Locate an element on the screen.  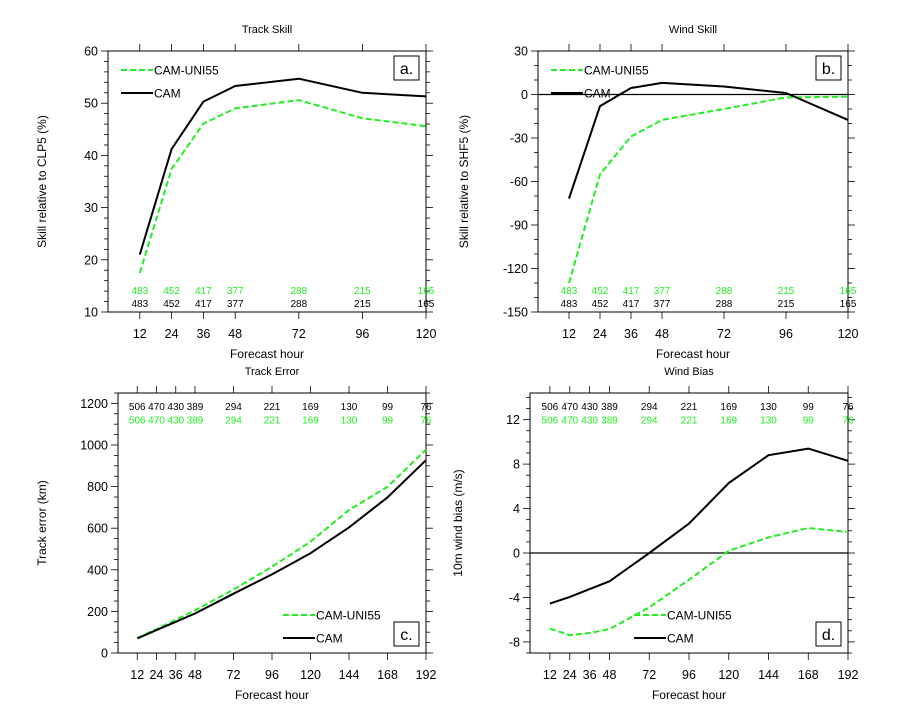
y-tick-label: -150 is located at coordinates (515, 313).